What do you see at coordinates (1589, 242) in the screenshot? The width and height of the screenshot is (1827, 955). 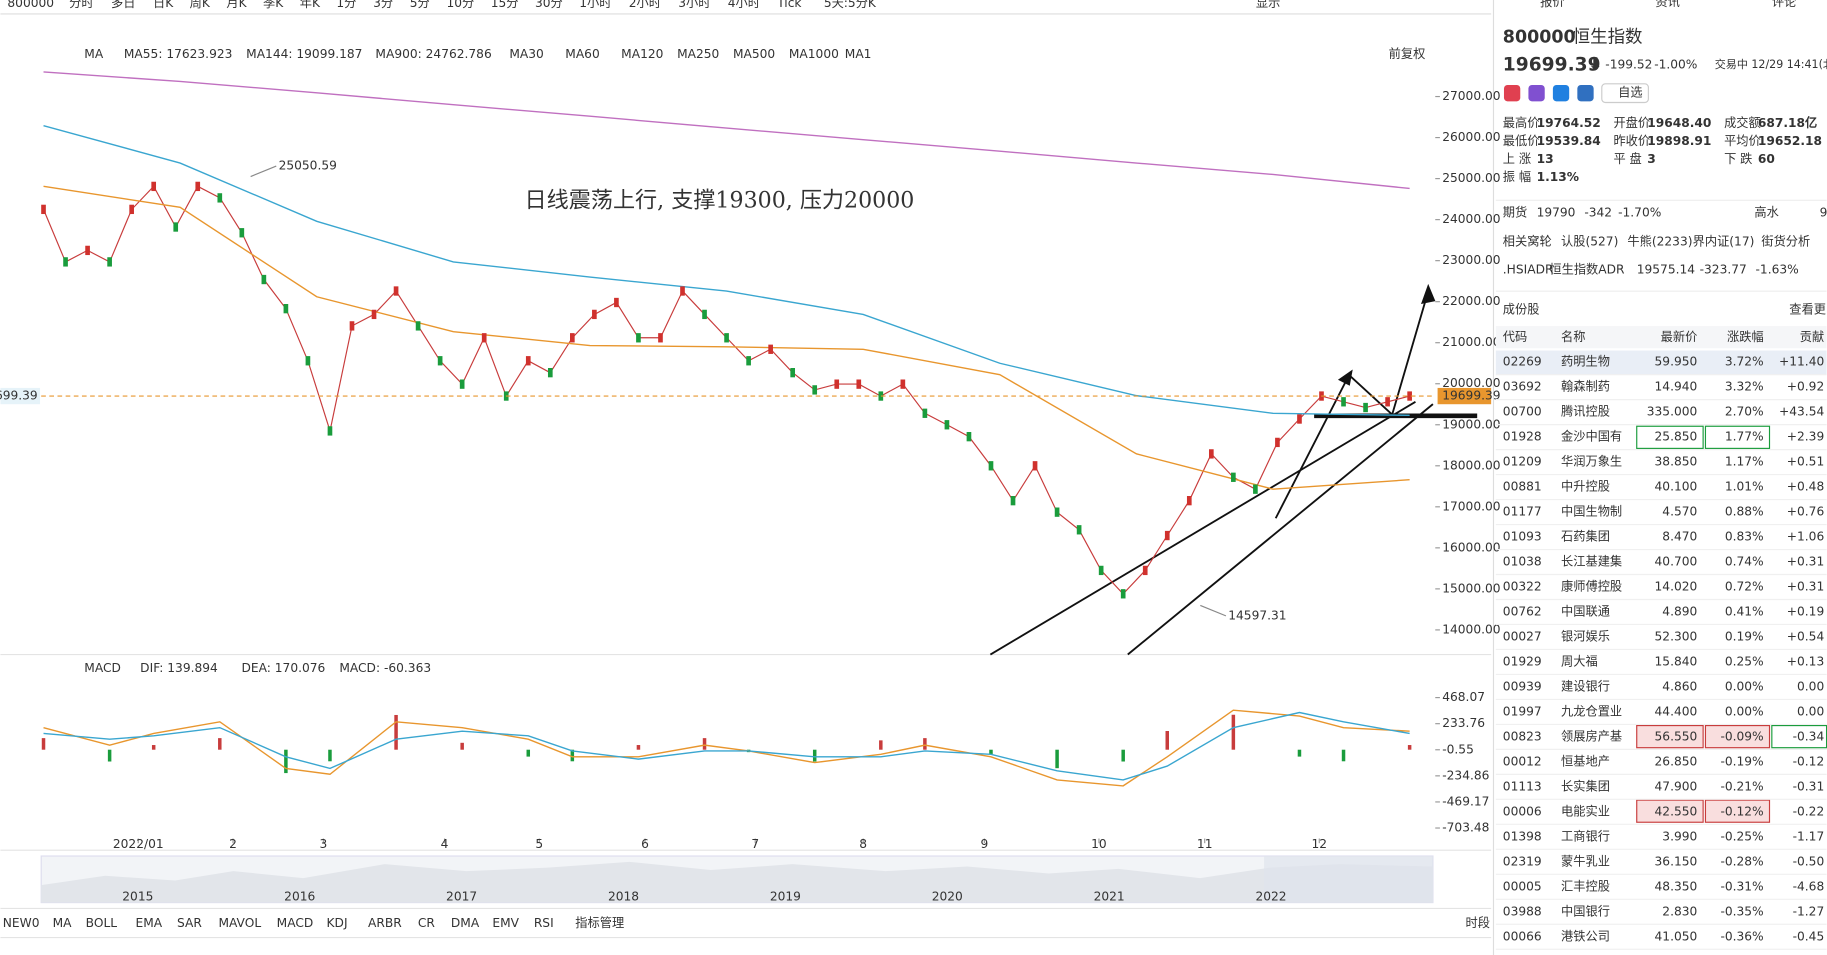 I see `warrant-link: 认股(527)` at bounding box center [1589, 242].